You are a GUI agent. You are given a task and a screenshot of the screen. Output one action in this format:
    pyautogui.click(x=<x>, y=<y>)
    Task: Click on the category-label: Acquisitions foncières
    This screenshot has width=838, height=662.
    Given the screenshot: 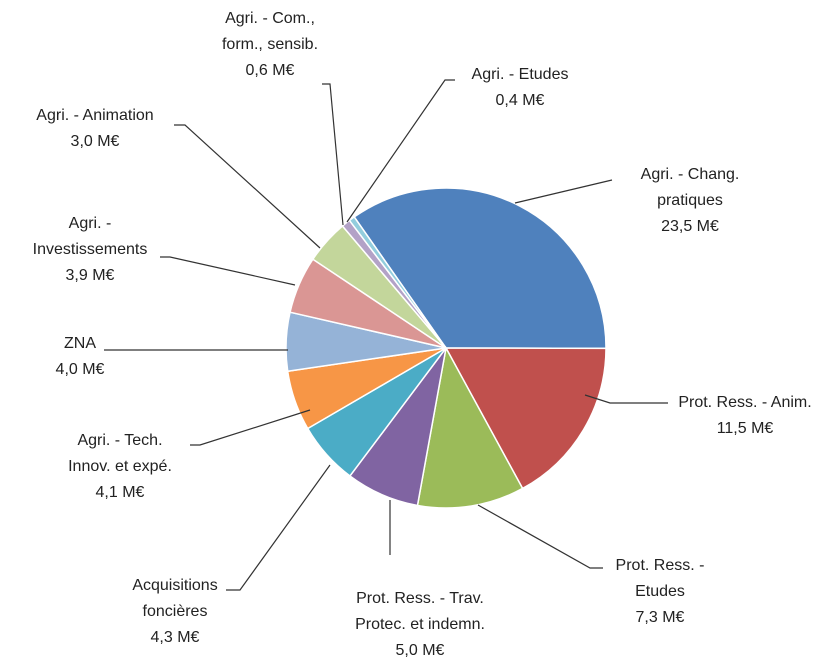 What is the action you would take?
    pyautogui.click(x=175, y=598)
    